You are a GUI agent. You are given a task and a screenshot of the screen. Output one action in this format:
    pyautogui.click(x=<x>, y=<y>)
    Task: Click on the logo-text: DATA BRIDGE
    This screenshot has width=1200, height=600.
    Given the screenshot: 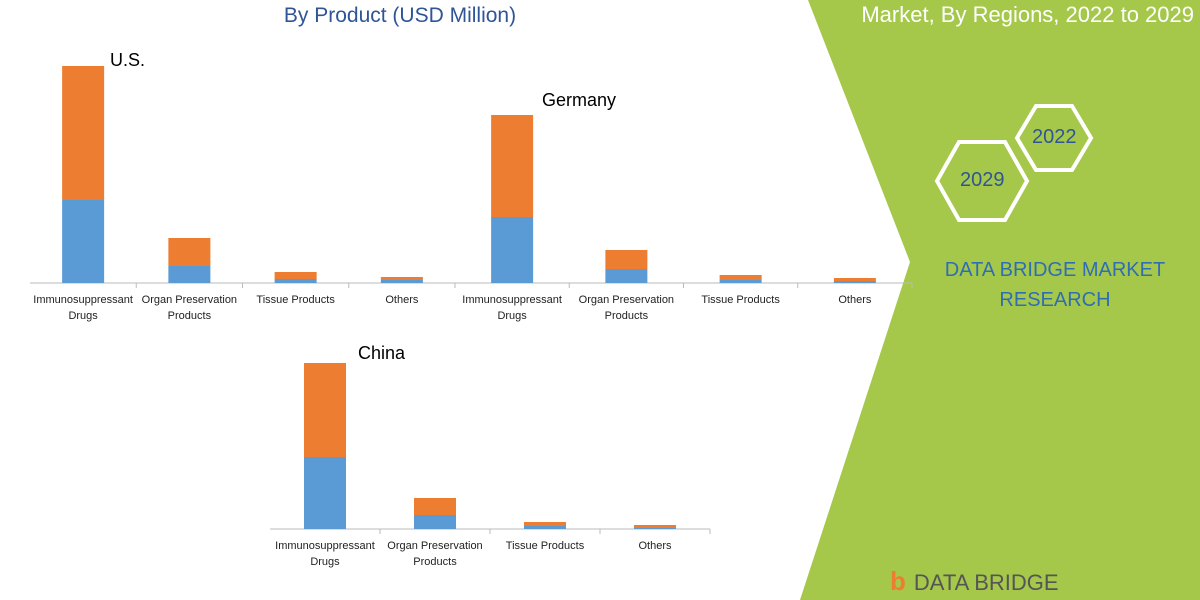 What is the action you would take?
    pyautogui.click(x=986, y=582)
    